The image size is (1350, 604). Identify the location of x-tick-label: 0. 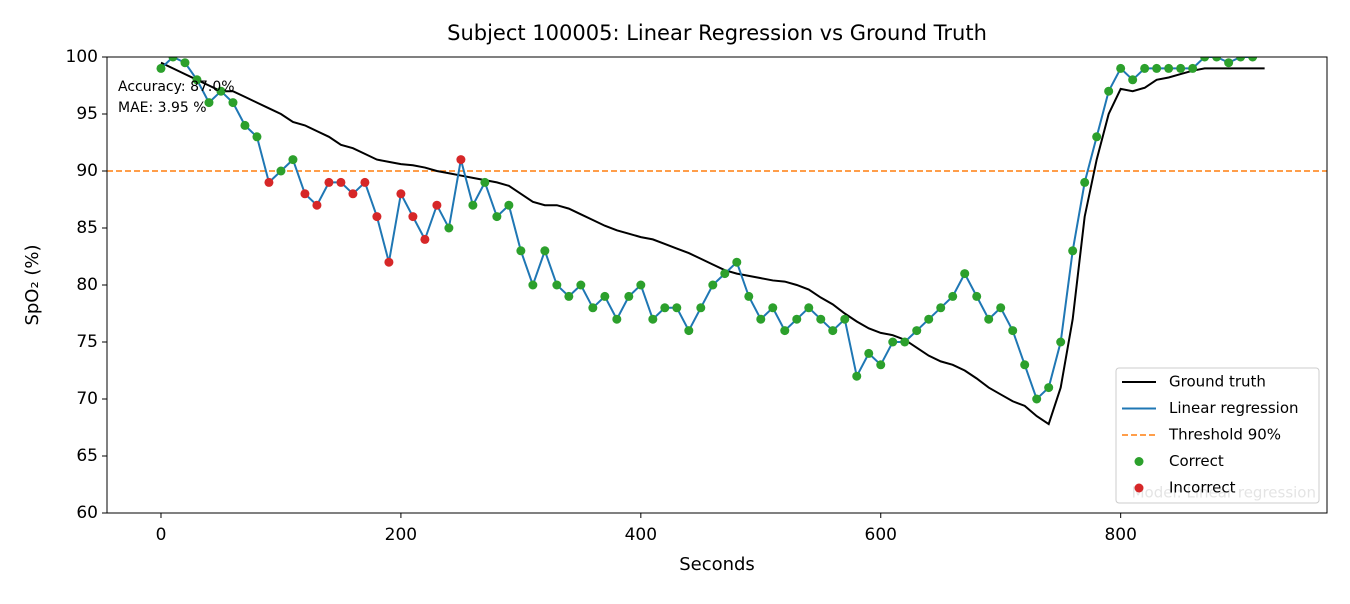
(161, 535).